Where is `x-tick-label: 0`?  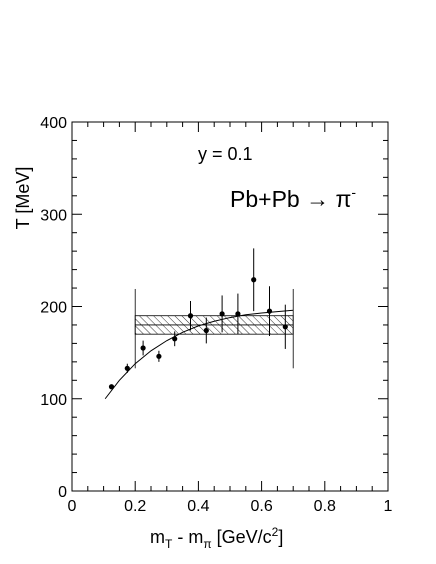
x-tick-label: 0 is located at coordinates (72, 506).